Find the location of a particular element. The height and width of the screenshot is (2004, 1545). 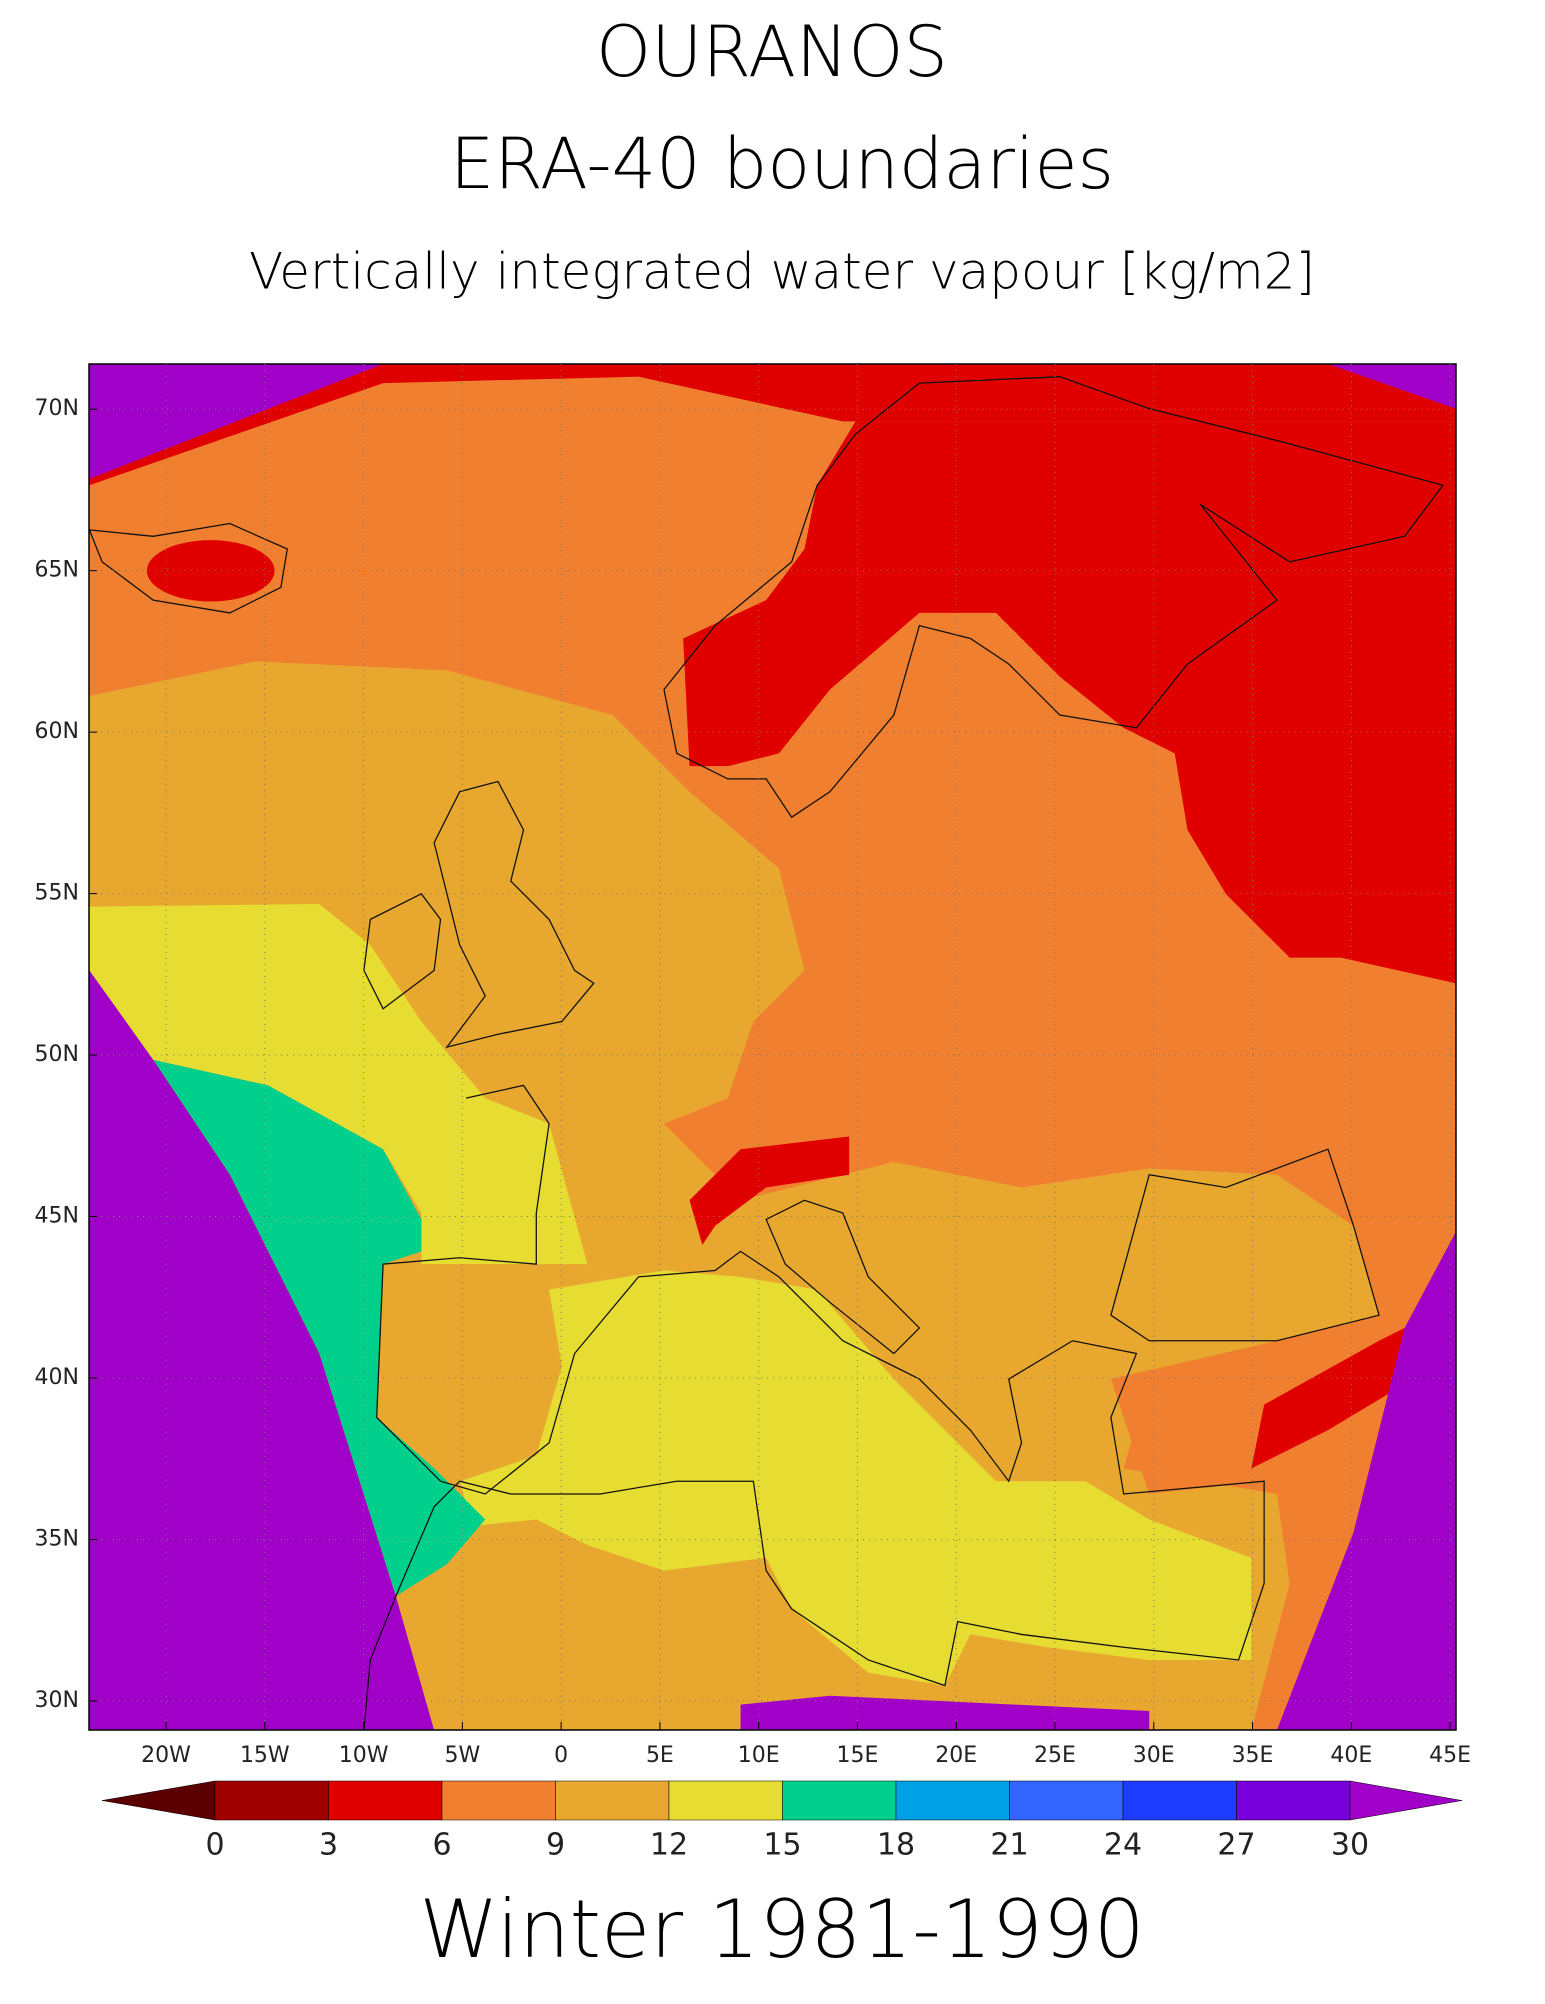

x-tick-label: 40E is located at coordinates (1351, 1755).